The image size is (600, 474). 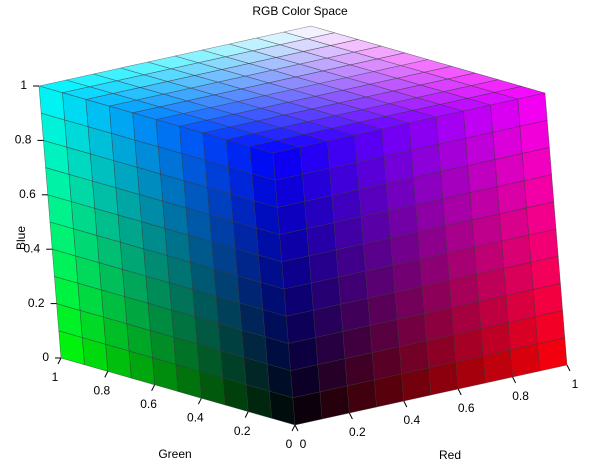 I want to click on y-tick-label: 1, so click(x=55, y=377).